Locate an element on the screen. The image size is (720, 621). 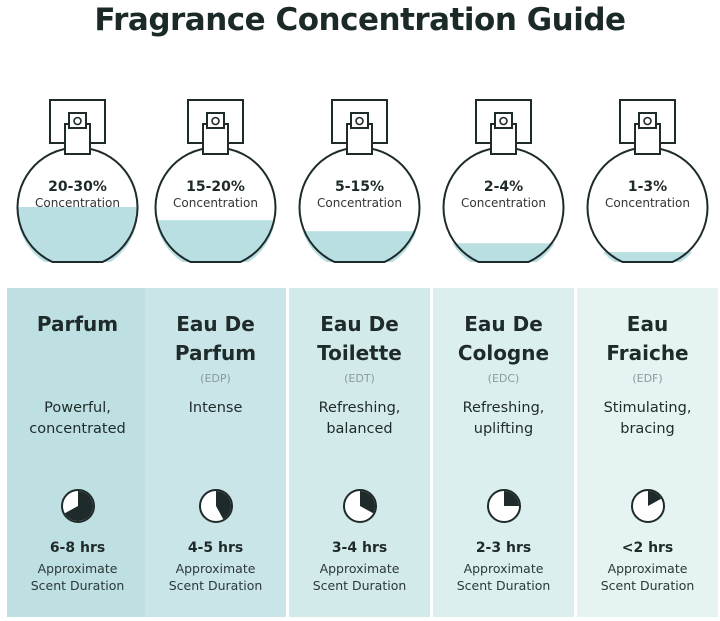
fragrance-description: Intense is located at coordinates (215, 408).